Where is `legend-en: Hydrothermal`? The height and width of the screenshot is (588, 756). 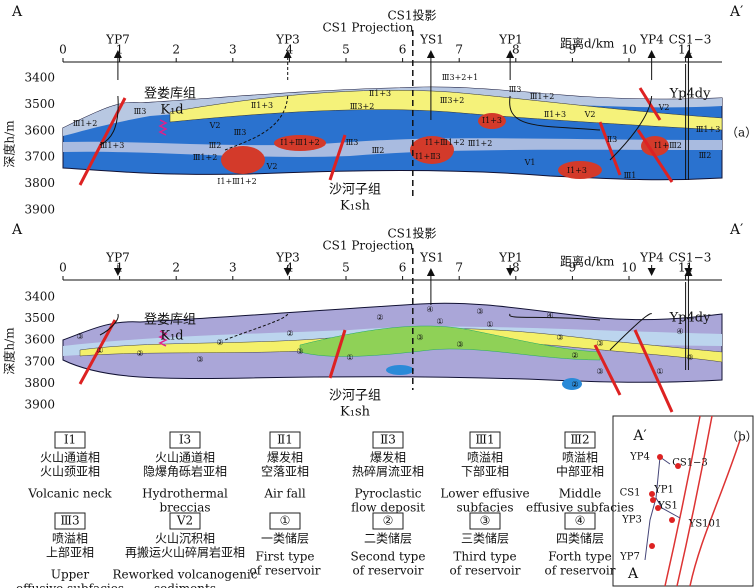
legend-en: Hydrothermal is located at coordinates (185, 494).